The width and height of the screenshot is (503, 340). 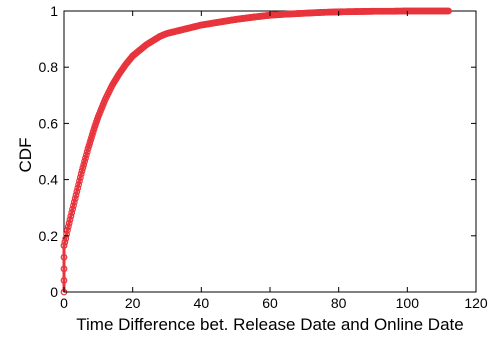 I want to click on x-tick-label: 40, so click(x=202, y=303).